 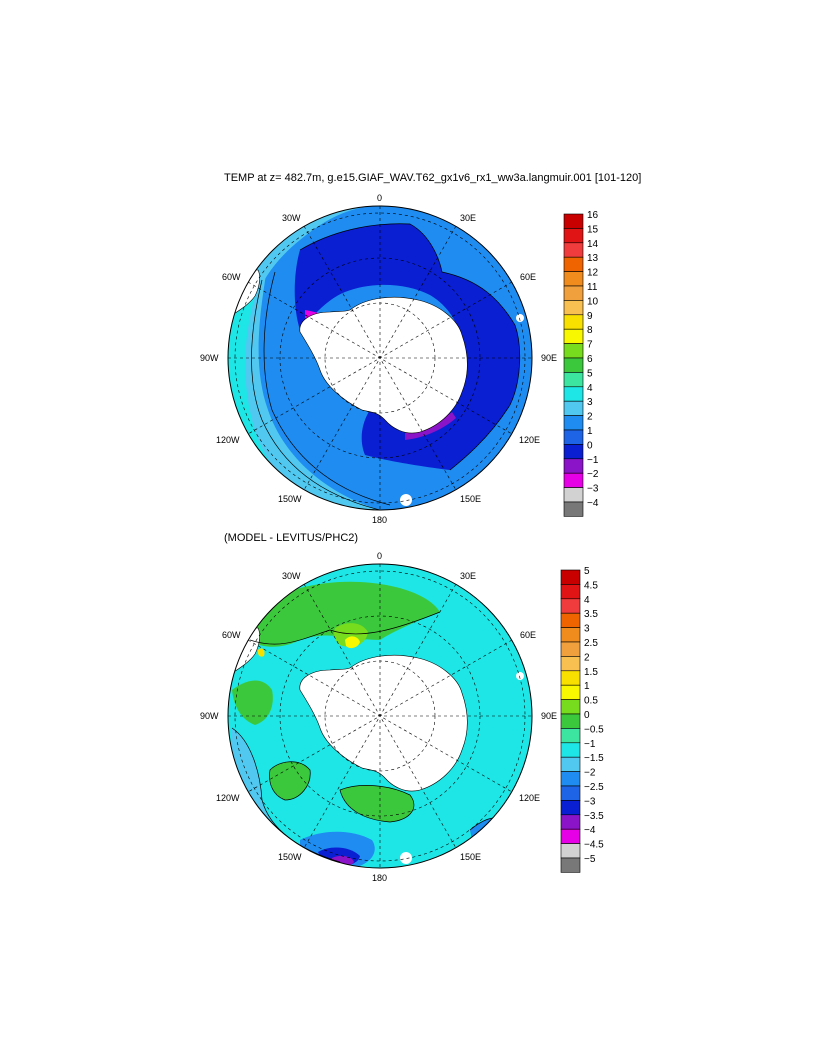 What do you see at coordinates (291, 218) in the screenshot?
I see `top-lon-label-30w: 30W` at bounding box center [291, 218].